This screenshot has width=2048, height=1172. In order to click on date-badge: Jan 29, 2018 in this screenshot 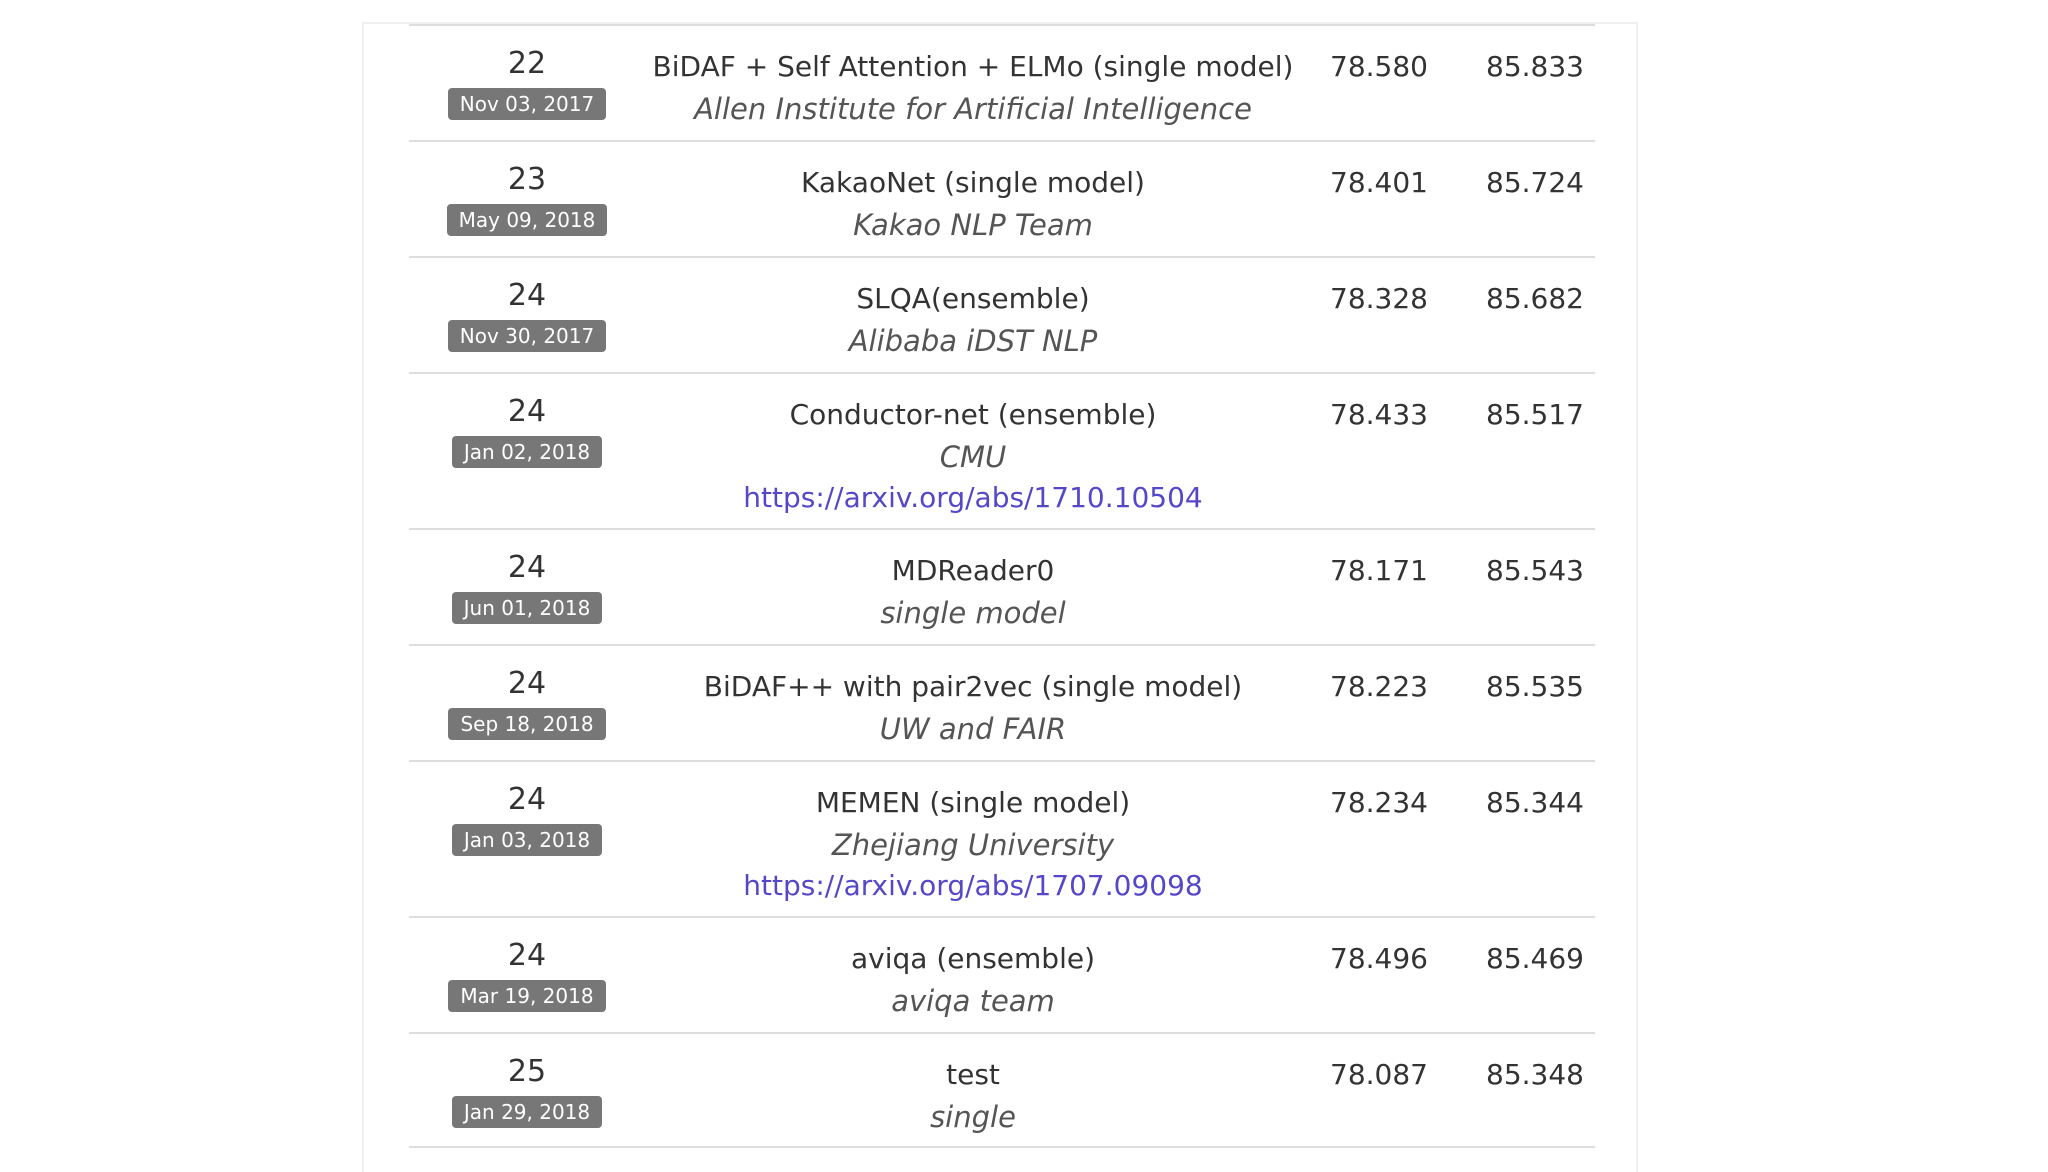, I will do `click(527, 1112)`.